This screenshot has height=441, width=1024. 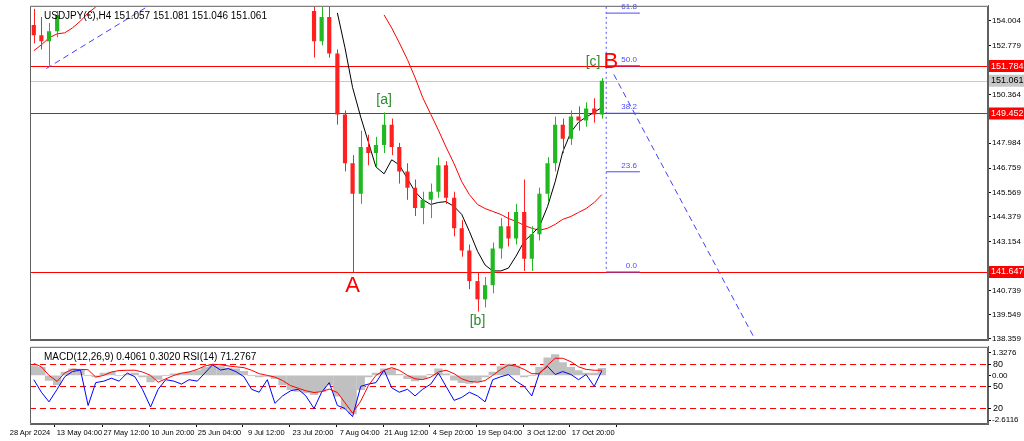 What do you see at coordinates (1005, 352) in the screenshot?
I see `y-tick-label: 1.3276` at bounding box center [1005, 352].